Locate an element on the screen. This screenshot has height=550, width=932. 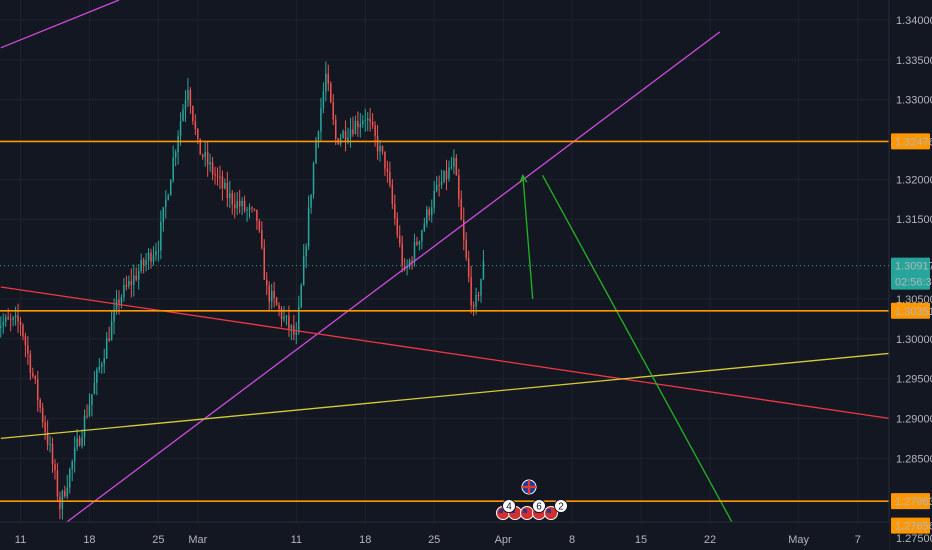
arrow-line is located at coordinates (528, 237).